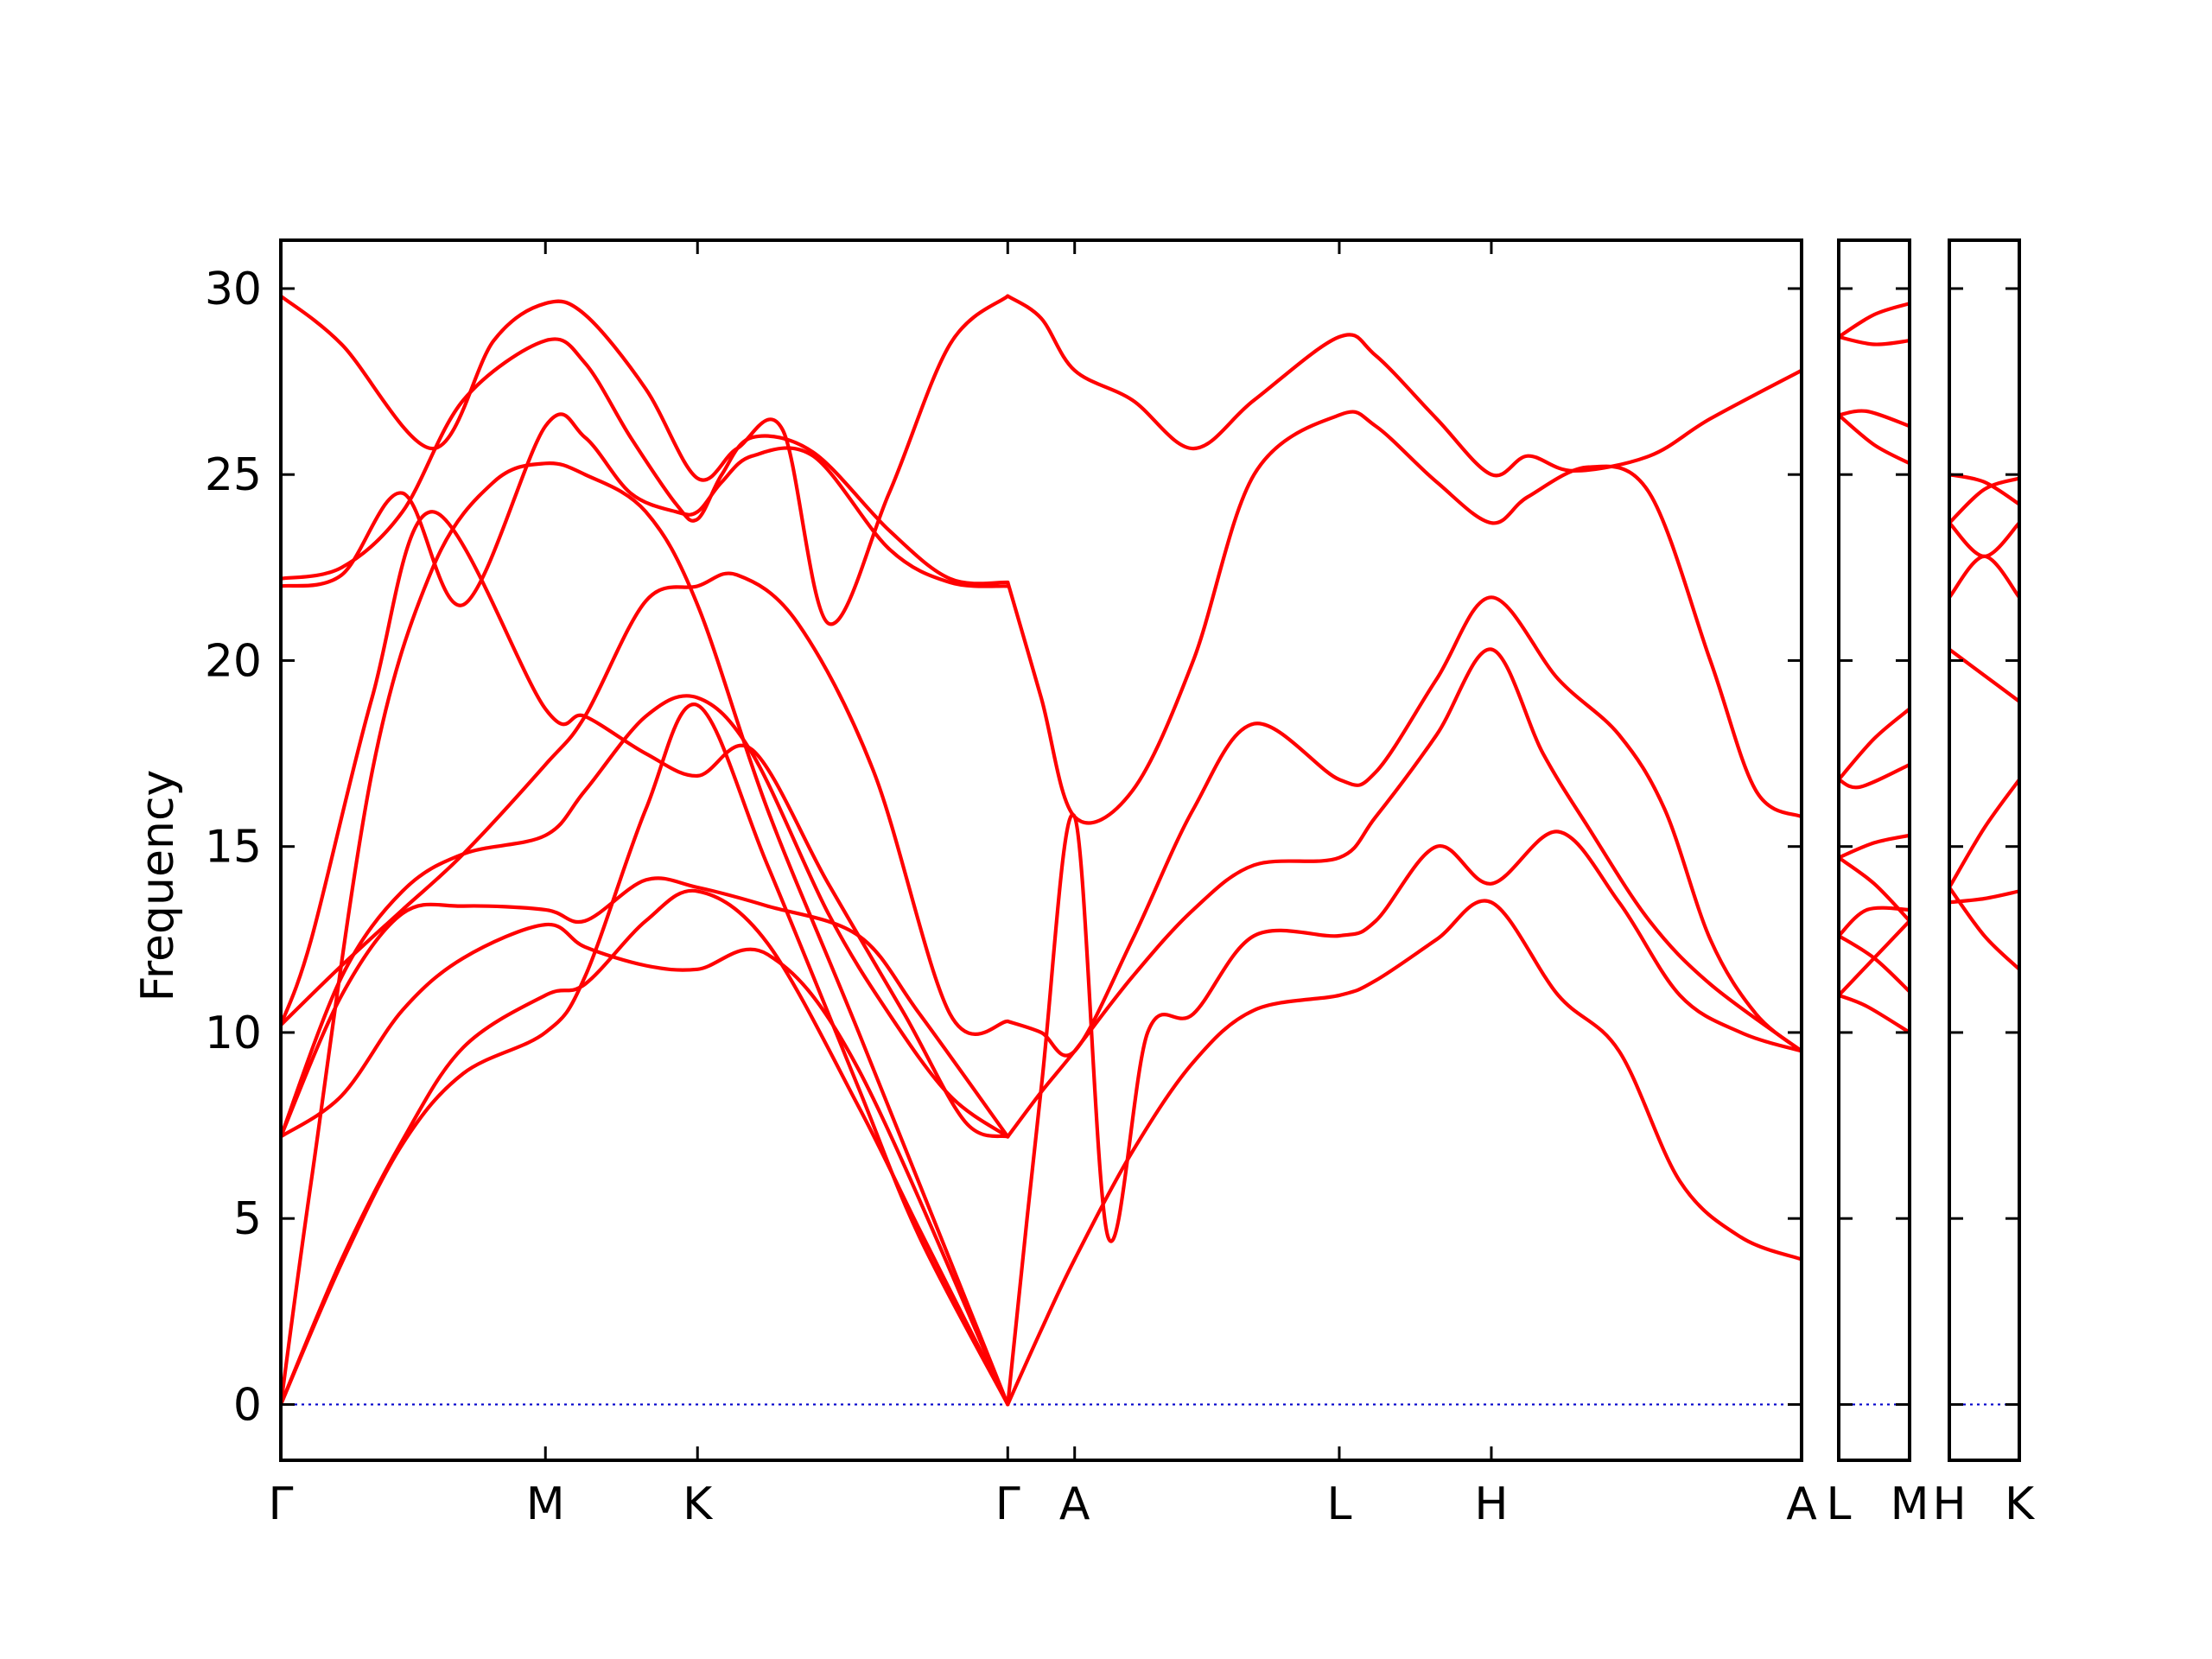 This screenshot has width=2212, height=1659. What do you see at coordinates (158, 886) in the screenshot?
I see `y-axis-label: Frequency` at bounding box center [158, 886].